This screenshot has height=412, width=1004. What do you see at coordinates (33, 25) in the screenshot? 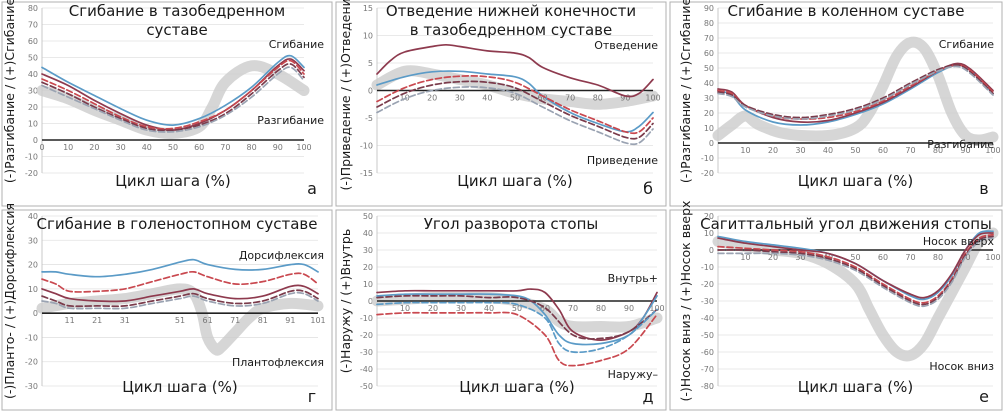
I see `y-tick-label: 70` at bounding box center [33, 25].